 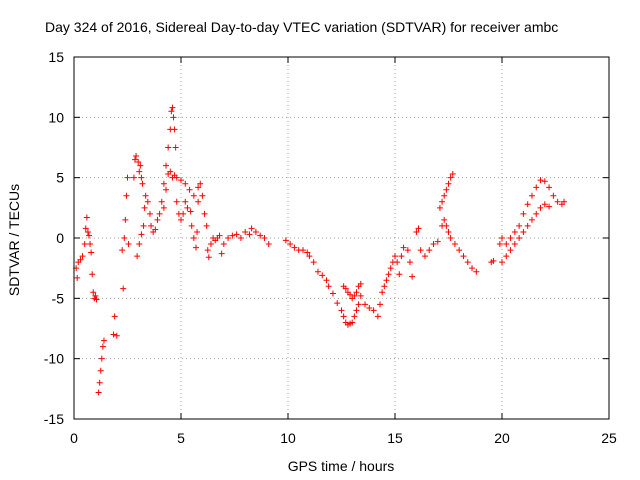 I want to click on x-tick-label: 0, so click(x=74, y=438).